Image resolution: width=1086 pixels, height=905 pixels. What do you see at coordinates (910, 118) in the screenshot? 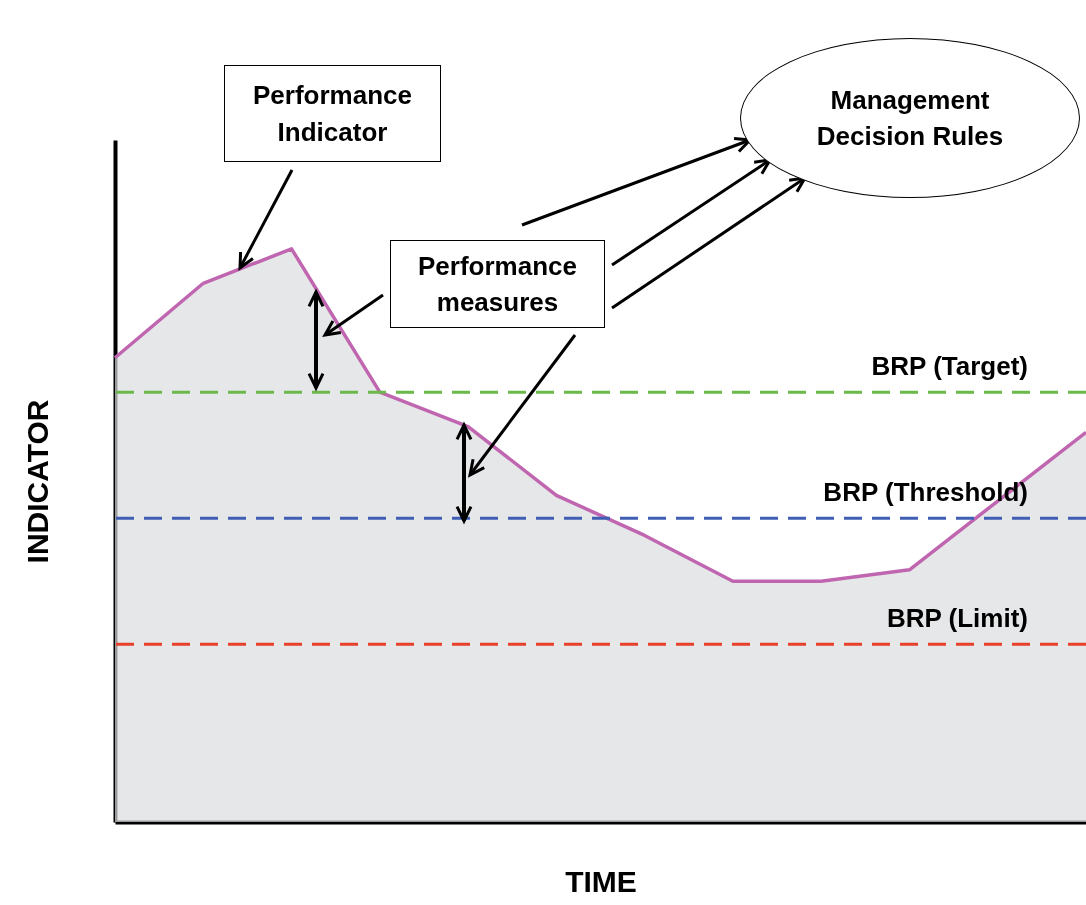
I see `text: Management Decision Rules` at bounding box center [910, 118].